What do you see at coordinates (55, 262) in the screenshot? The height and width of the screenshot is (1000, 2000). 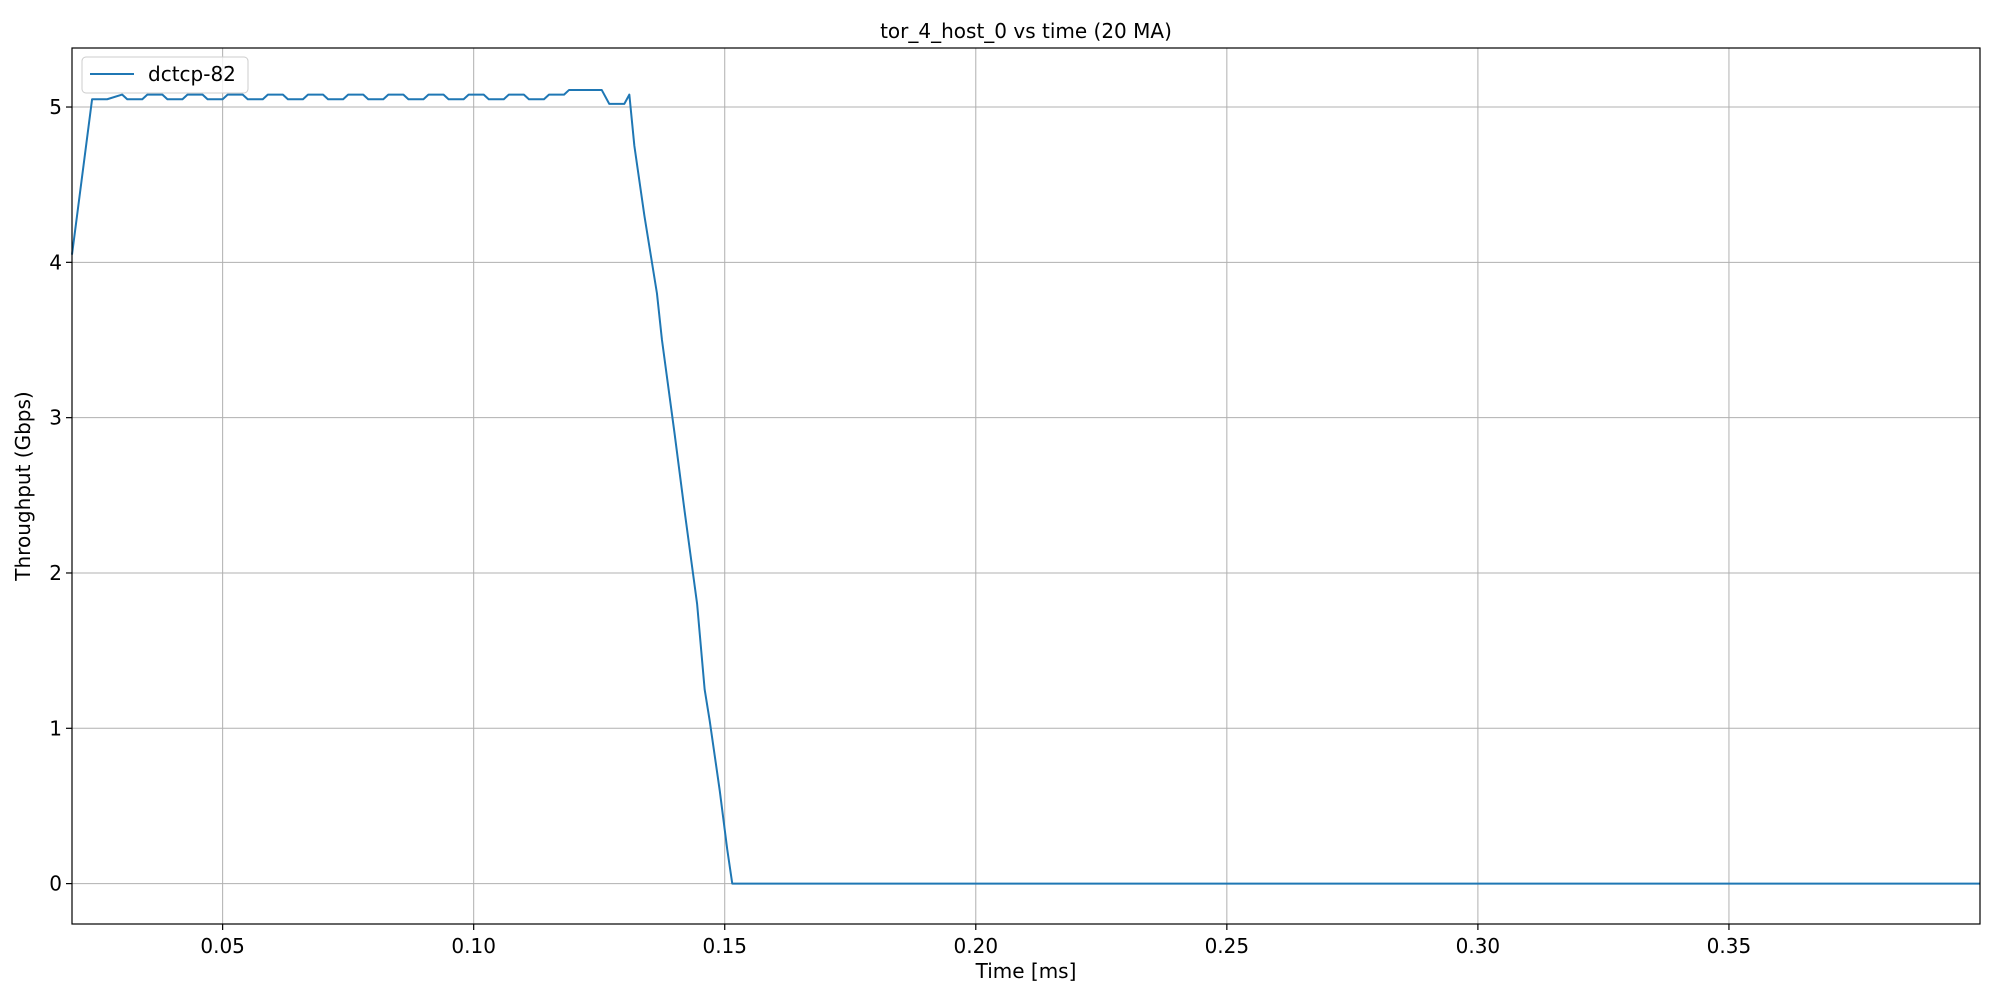 I see `y-tick-label: 4` at bounding box center [55, 262].